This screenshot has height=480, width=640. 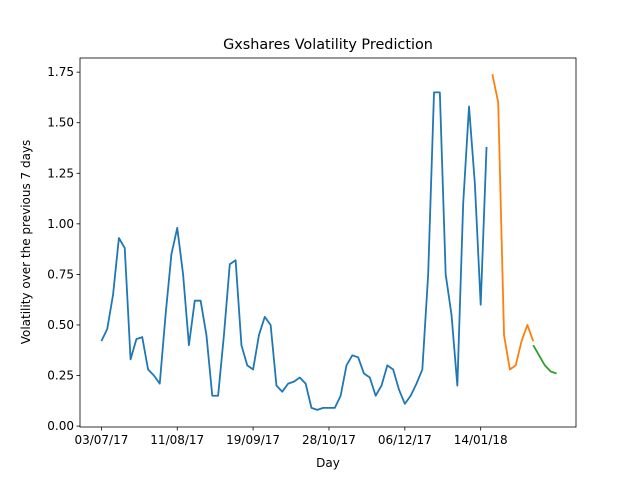 I want to click on y-tick-label: 1.75, so click(x=60, y=72).